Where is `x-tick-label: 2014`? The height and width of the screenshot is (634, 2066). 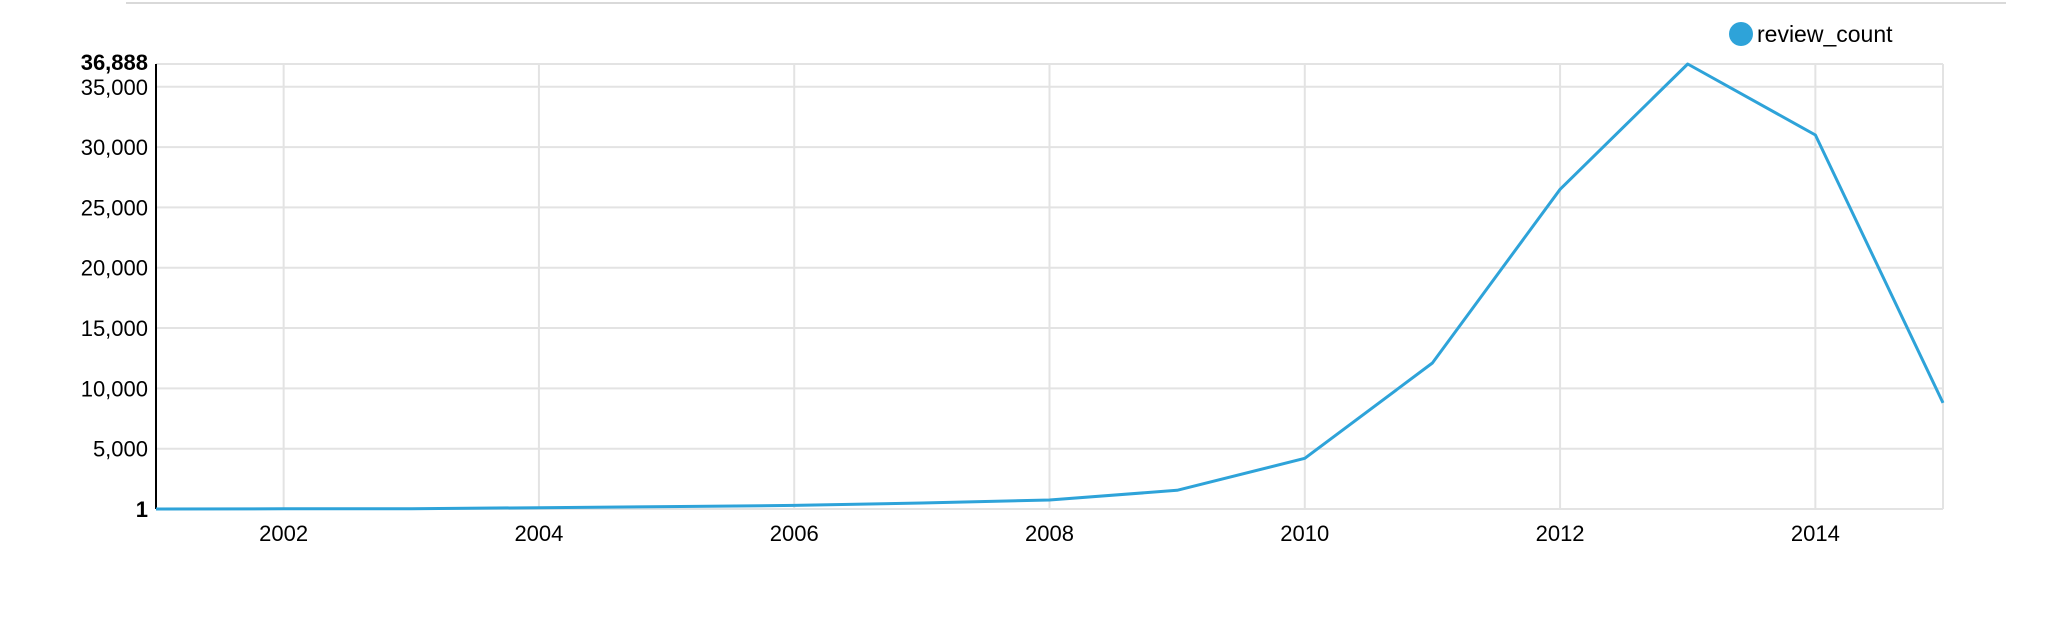
x-tick-label: 2014 is located at coordinates (1815, 533).